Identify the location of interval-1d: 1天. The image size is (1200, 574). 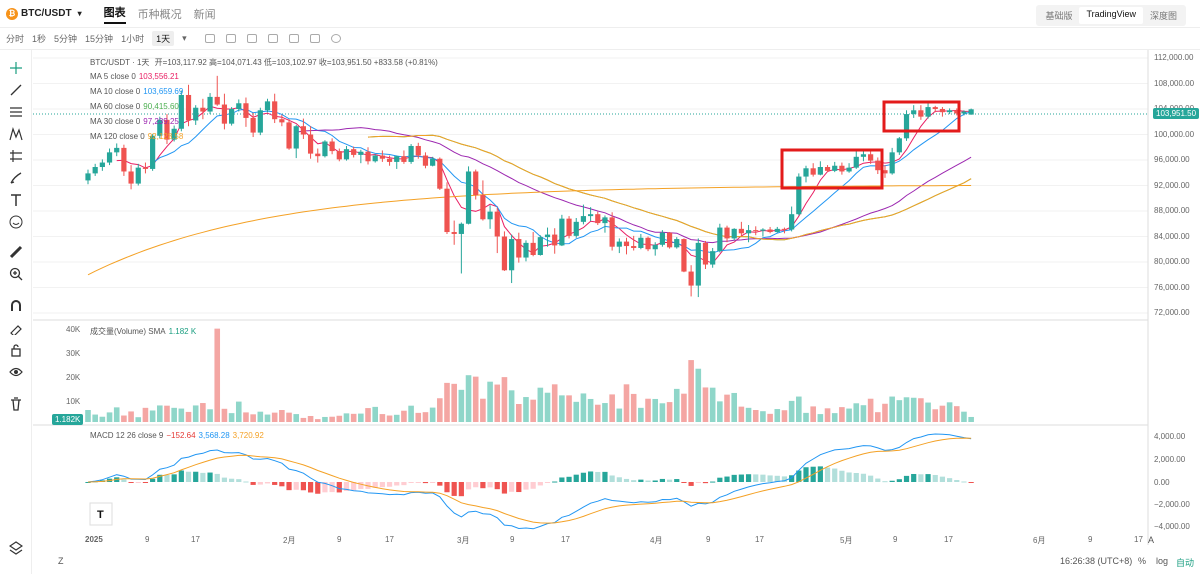
(163, 38).